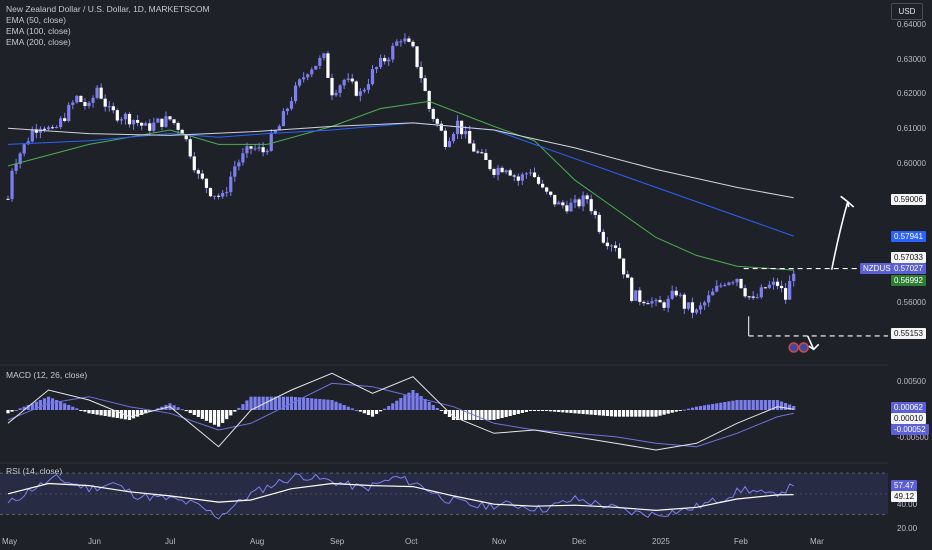 The image size is (932, 550). What do you see at coordinates (907, 11) in the screenshot?
I see `currency-button: USD` at bounding box center [907, 11].